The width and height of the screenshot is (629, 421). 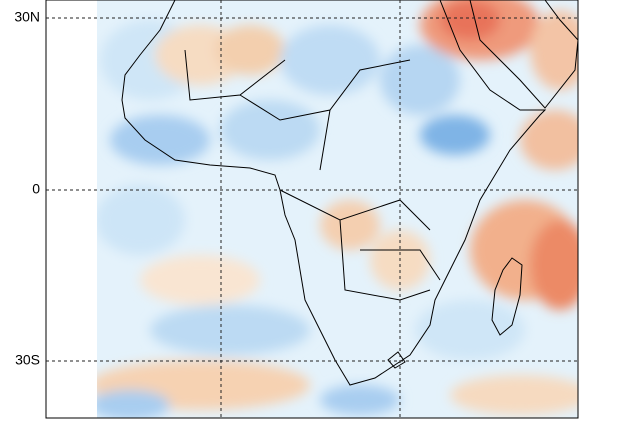 I want to click on latitude-label: 30S, so click(x=27, y=360).